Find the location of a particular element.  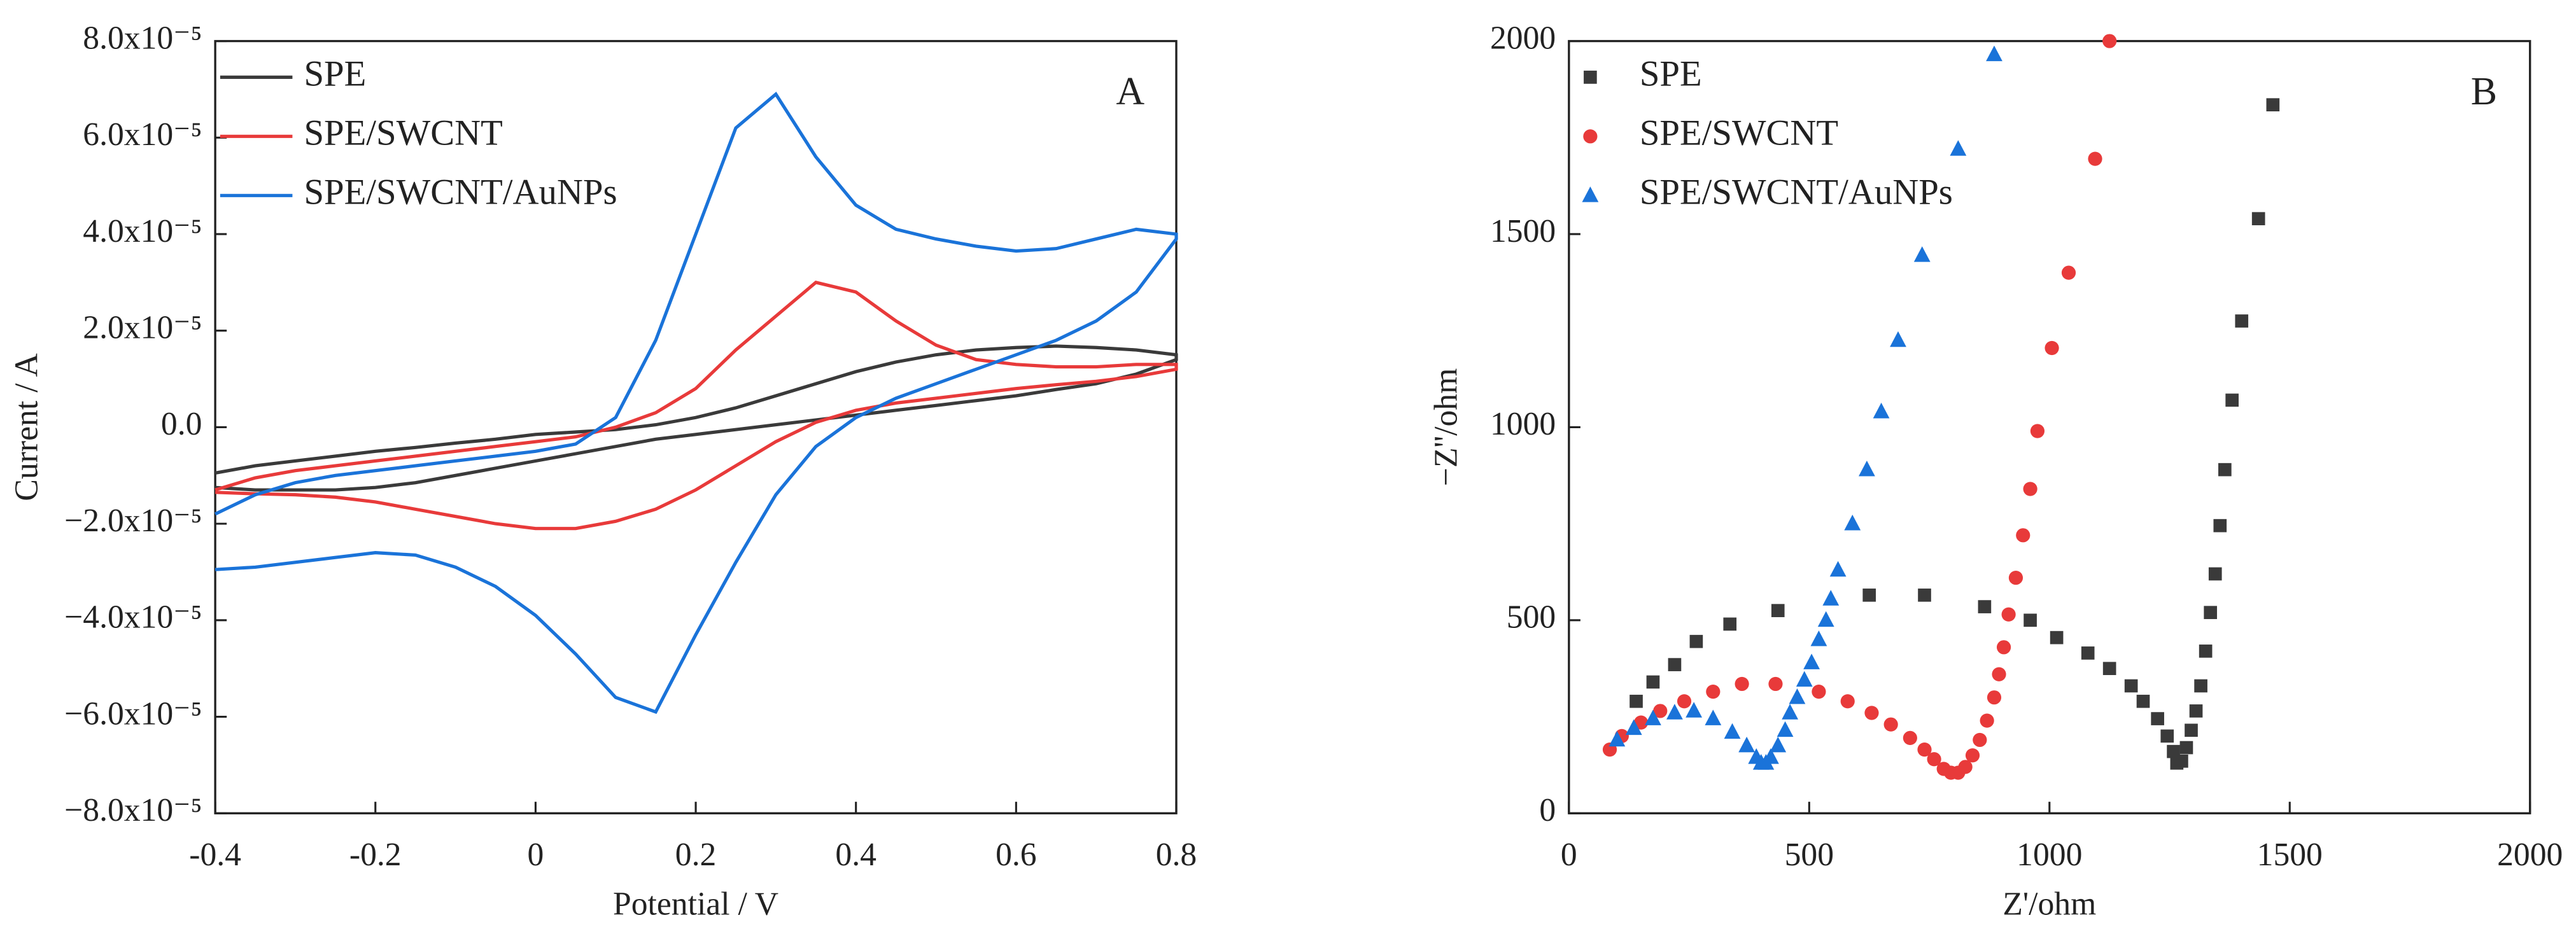

y-tick-label: 2000 is located at coordinates (1523, 38).